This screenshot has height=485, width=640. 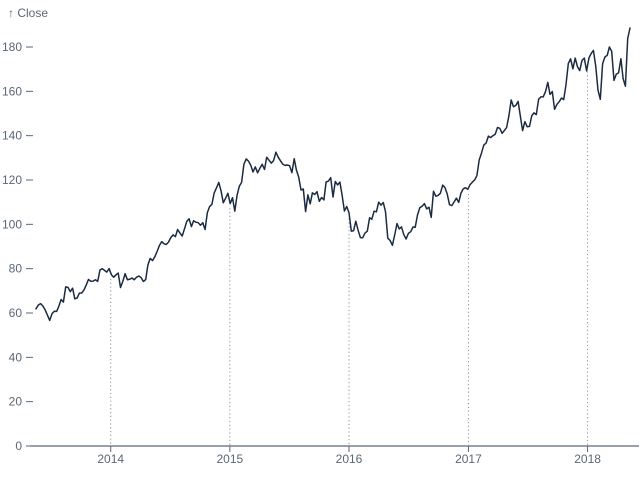 I want to click on y-tick-label: 100, so click(x=12, y=224).